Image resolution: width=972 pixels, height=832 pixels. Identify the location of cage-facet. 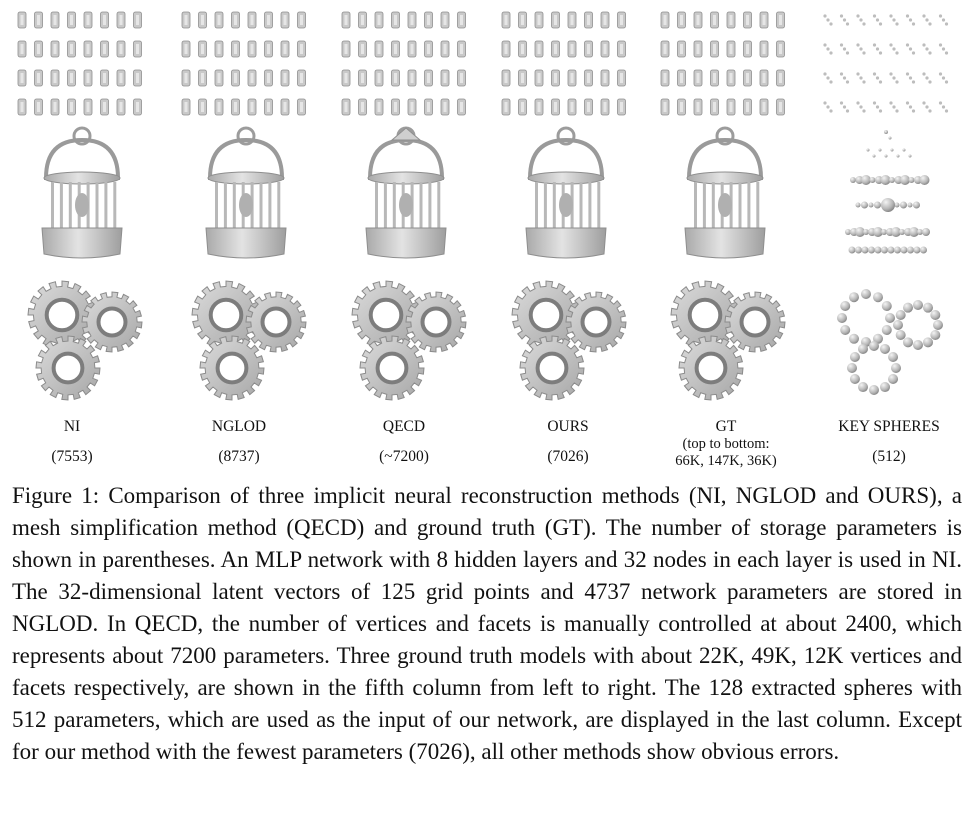
(406, 134).